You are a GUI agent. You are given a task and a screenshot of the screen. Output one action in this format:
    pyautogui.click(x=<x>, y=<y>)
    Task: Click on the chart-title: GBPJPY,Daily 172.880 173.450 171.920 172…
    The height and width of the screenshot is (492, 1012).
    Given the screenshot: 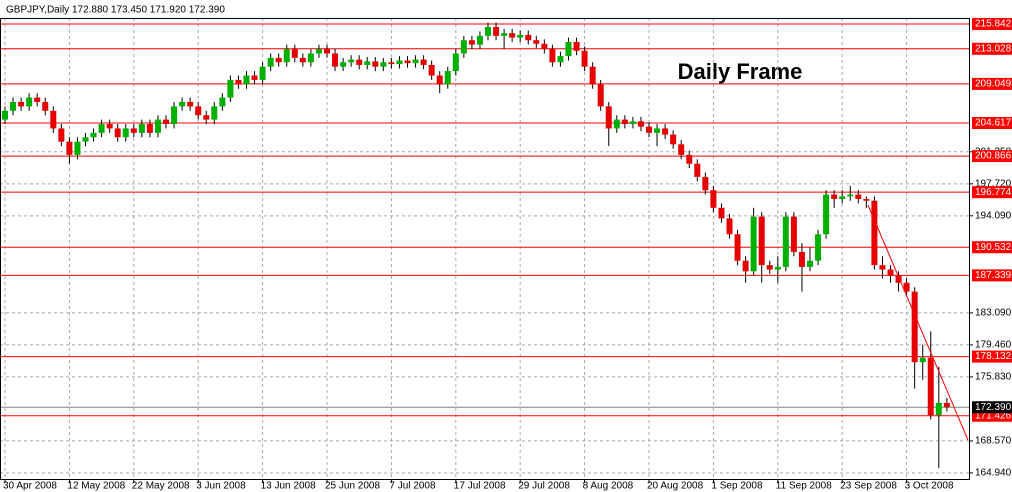 What is the action you would take?
    pyautogui.click(x=115, y=10)
    